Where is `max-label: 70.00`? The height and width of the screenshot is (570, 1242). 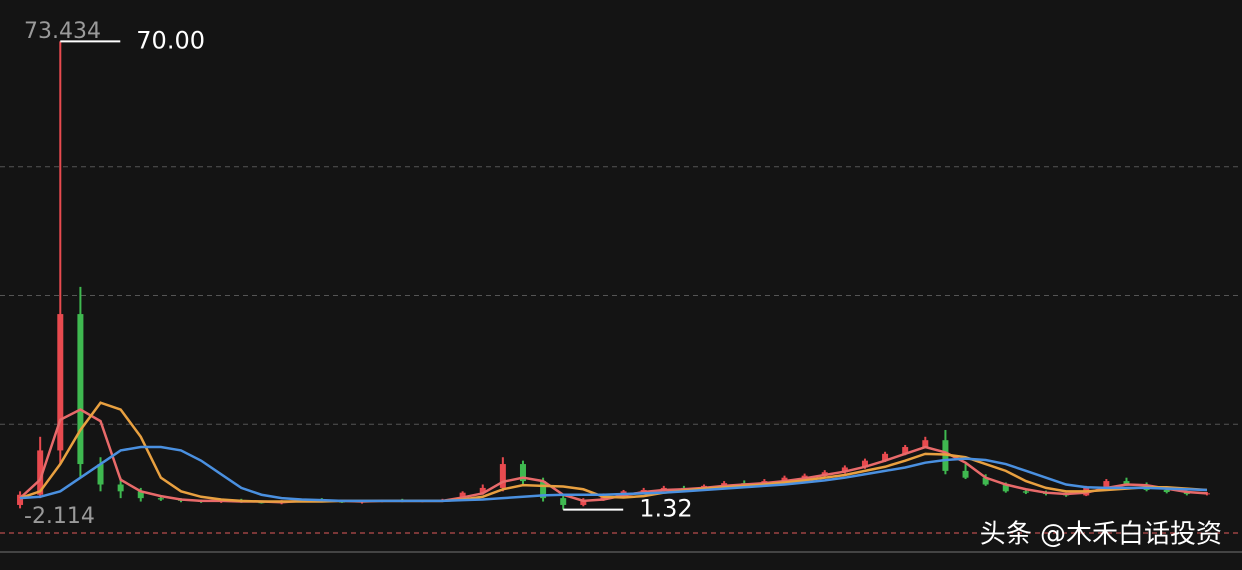 max-label: 70.00 is located at coordinates (170, 40).